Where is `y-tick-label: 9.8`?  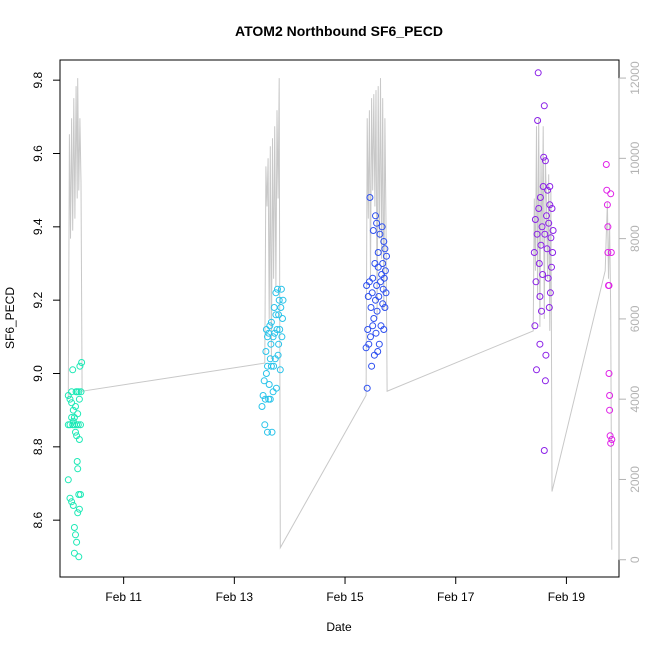
y-tick-label: 9.8 is located at coordinates (38, 80).